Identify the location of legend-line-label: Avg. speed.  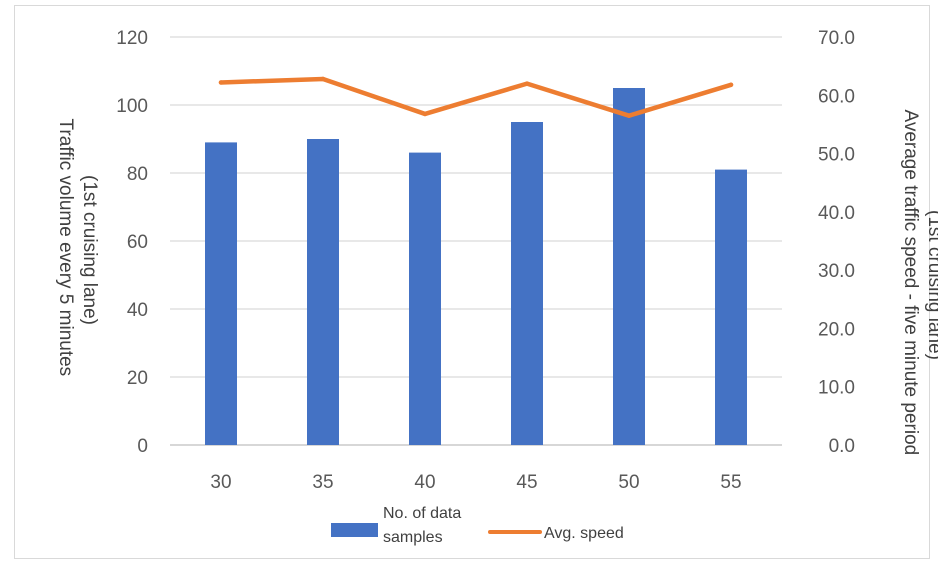
(584, 533).